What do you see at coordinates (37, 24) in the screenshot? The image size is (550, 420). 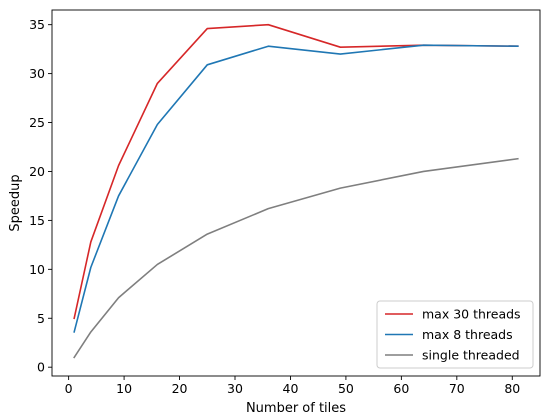 I see `y-tick-label: 35` at bounding box center [37, 24].